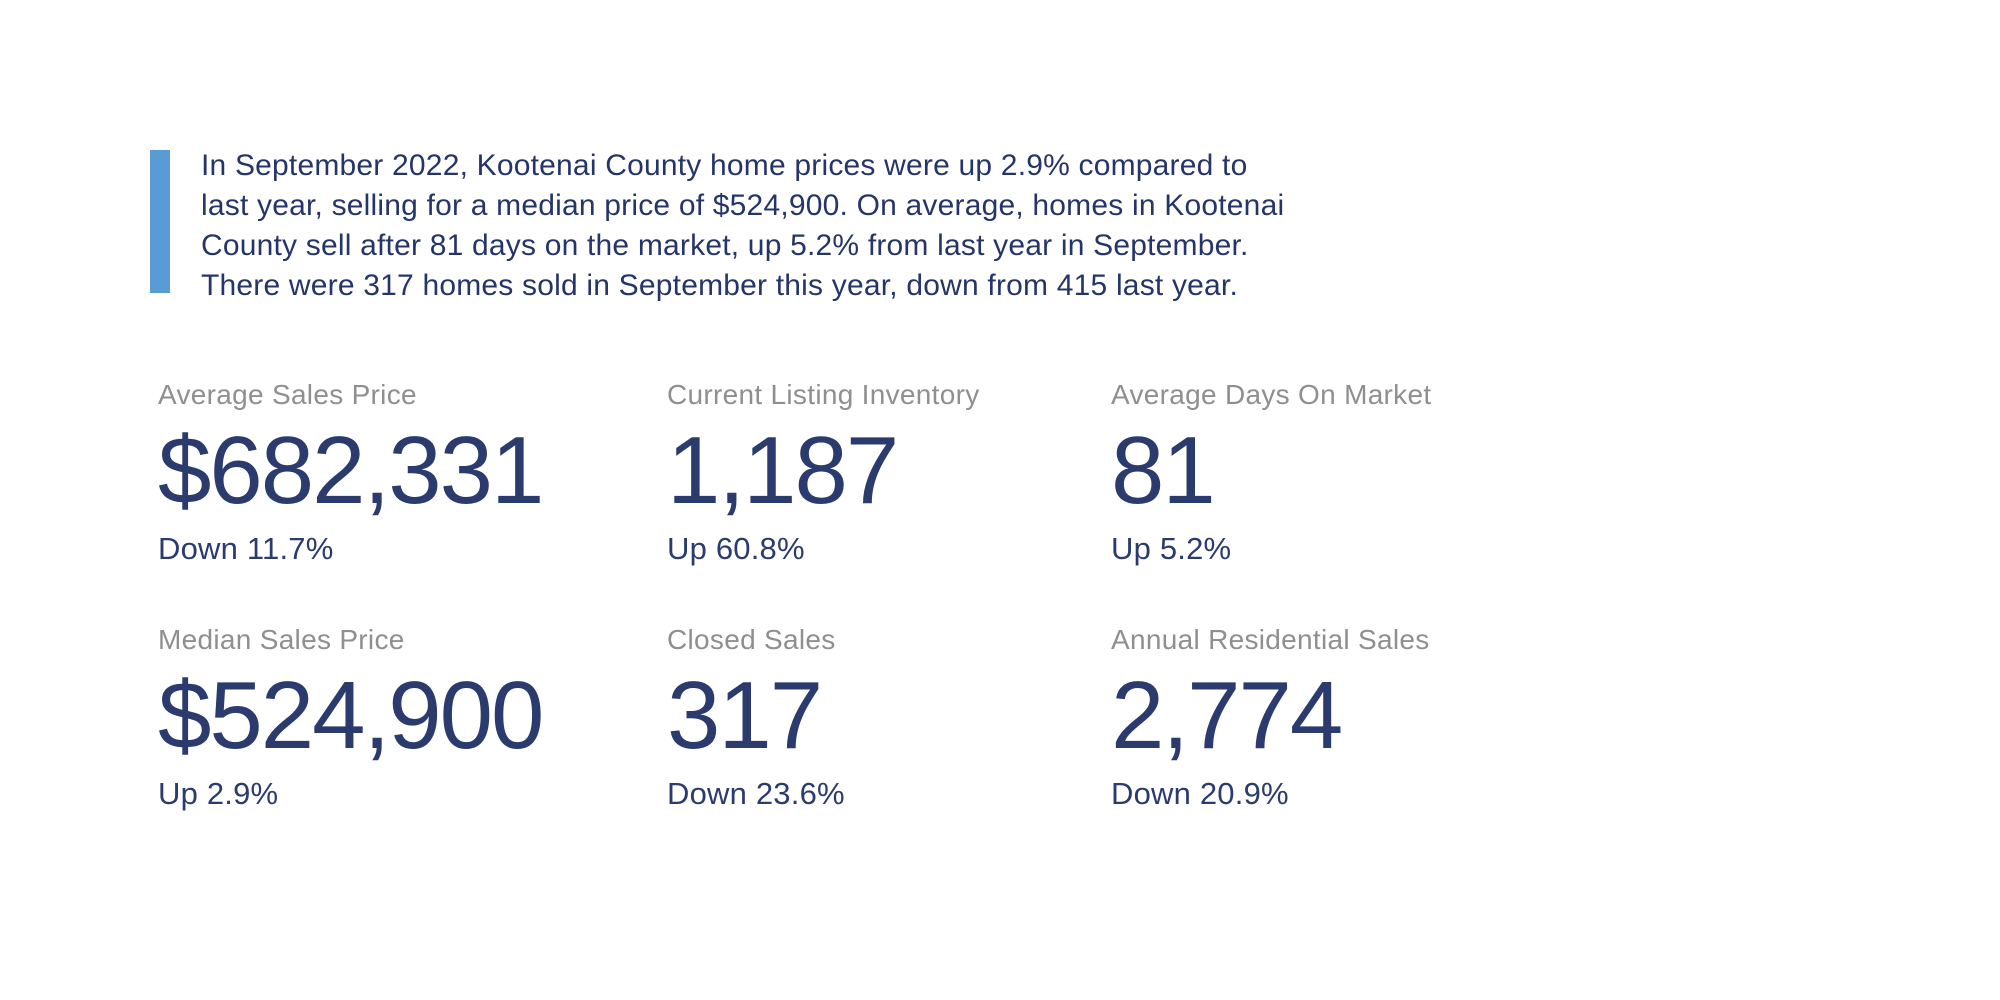 Image resolution: width=2000 pixels, height=1000 pixels. I want to click on stat-card-closed-sales: Closed Sales 317 Down 23.6%, so click(889, 718).